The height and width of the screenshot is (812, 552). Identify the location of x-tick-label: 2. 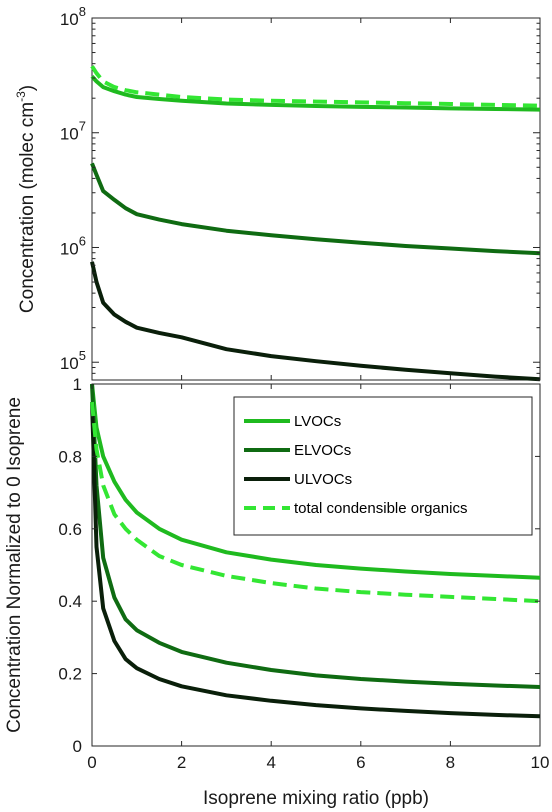
(181, 762).